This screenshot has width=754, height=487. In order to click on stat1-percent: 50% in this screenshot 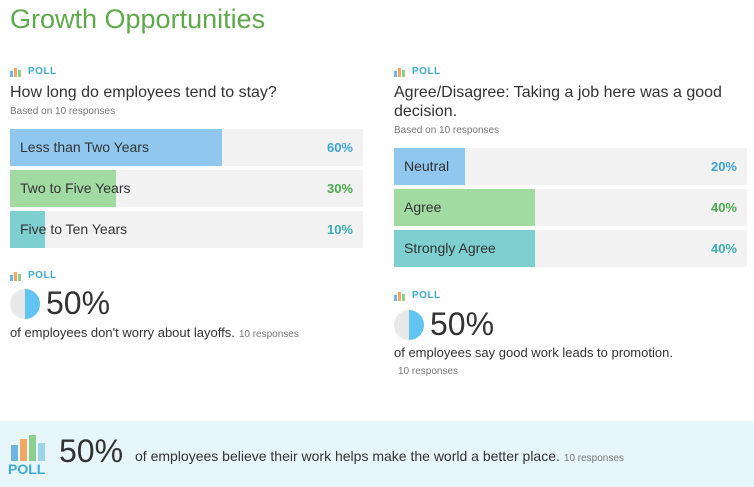, I will do `click(78, 303)`.